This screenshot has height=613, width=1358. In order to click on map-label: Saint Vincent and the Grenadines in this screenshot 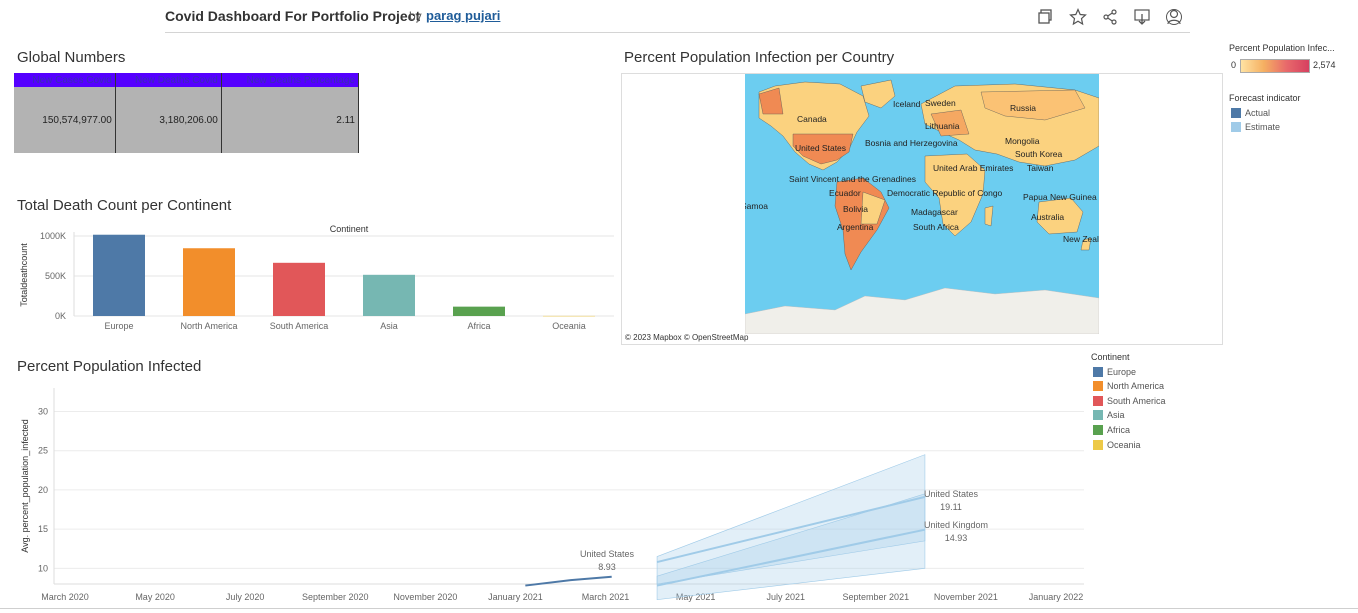, I will do `click(852, 179)`.